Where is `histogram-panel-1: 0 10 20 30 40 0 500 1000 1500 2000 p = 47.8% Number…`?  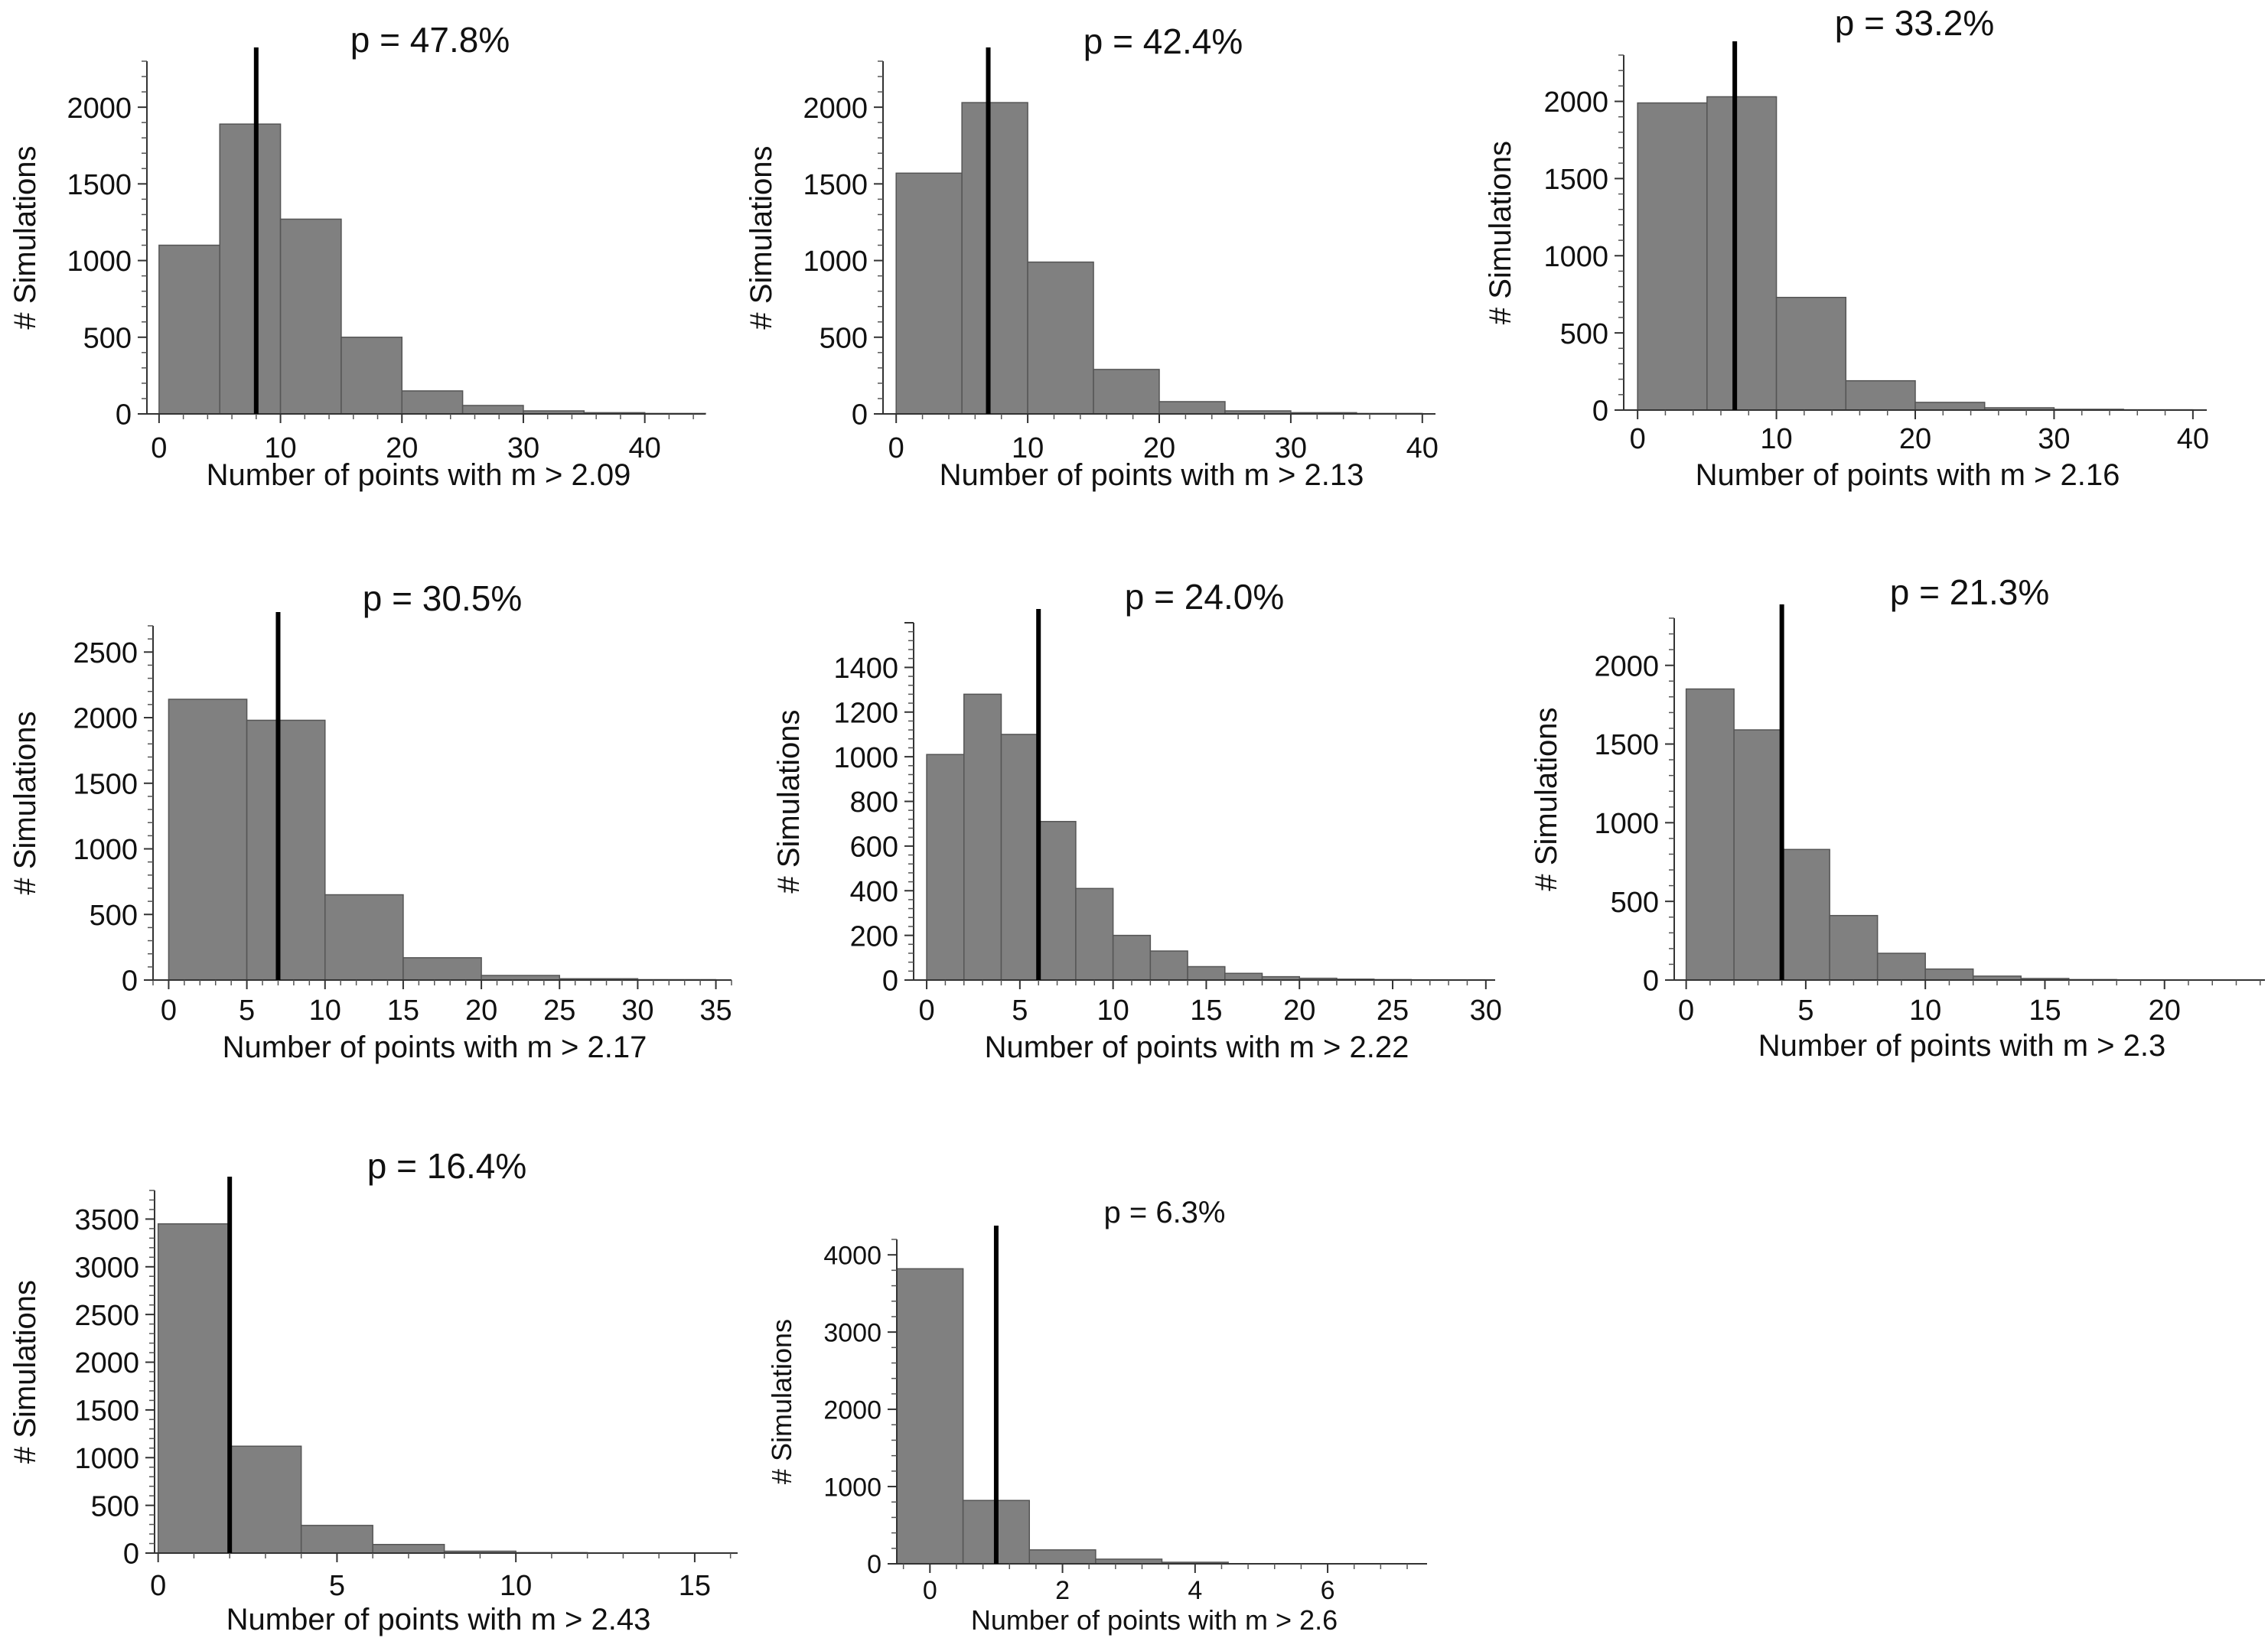
histogram-panel-1: 0 10 20 30 40 0 500 1000 1500 2000 p = 47.8% Number… is located at coordinates (357, 256).